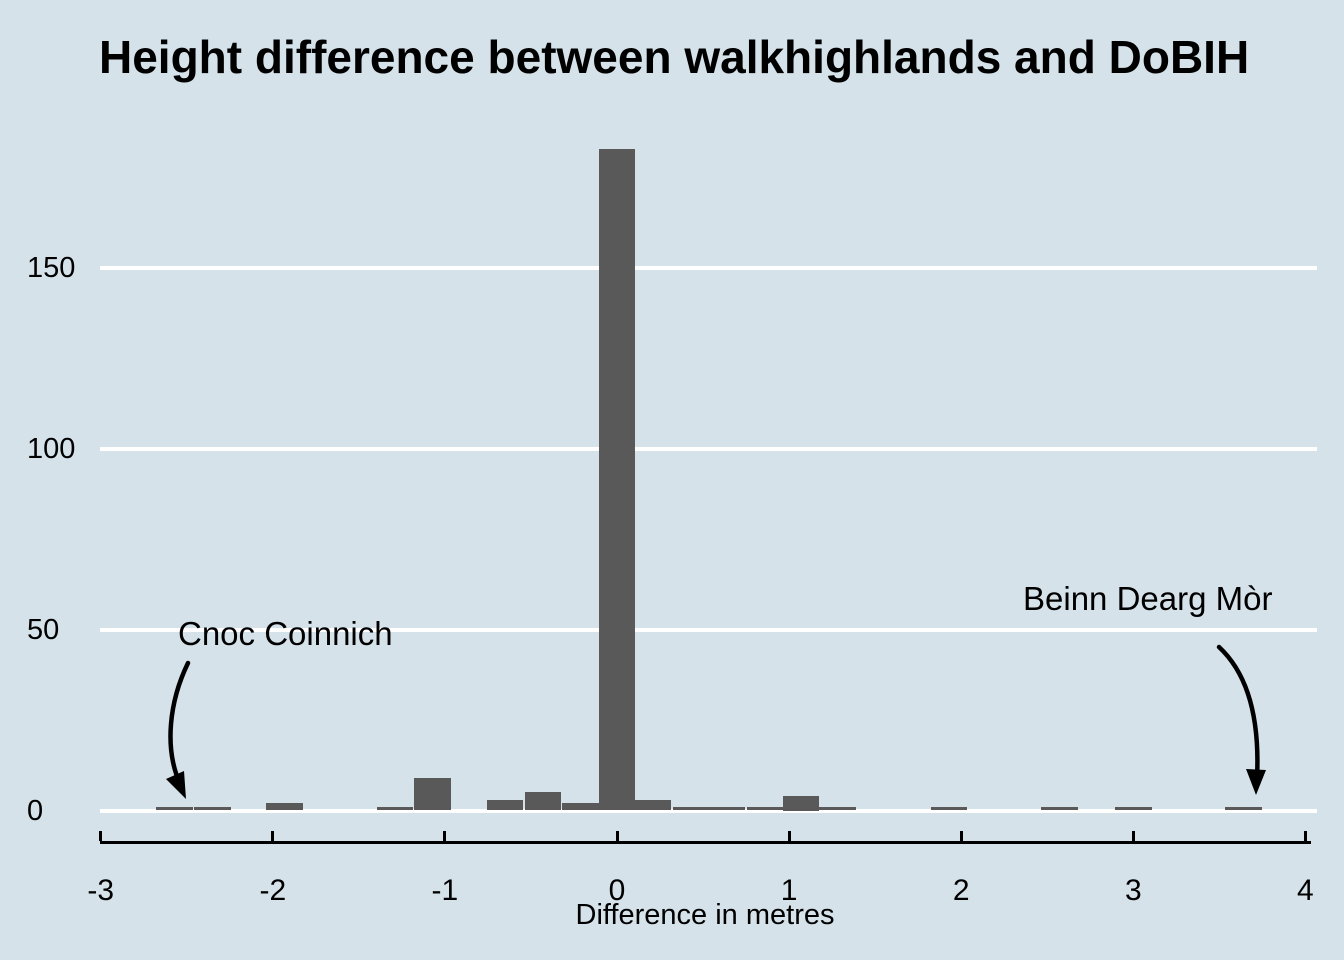 This screenshot has height=960, width=1344. Describe the element at coordinates (789, 890) in the screenshot. I see `x-tick-label: 1` at that location.